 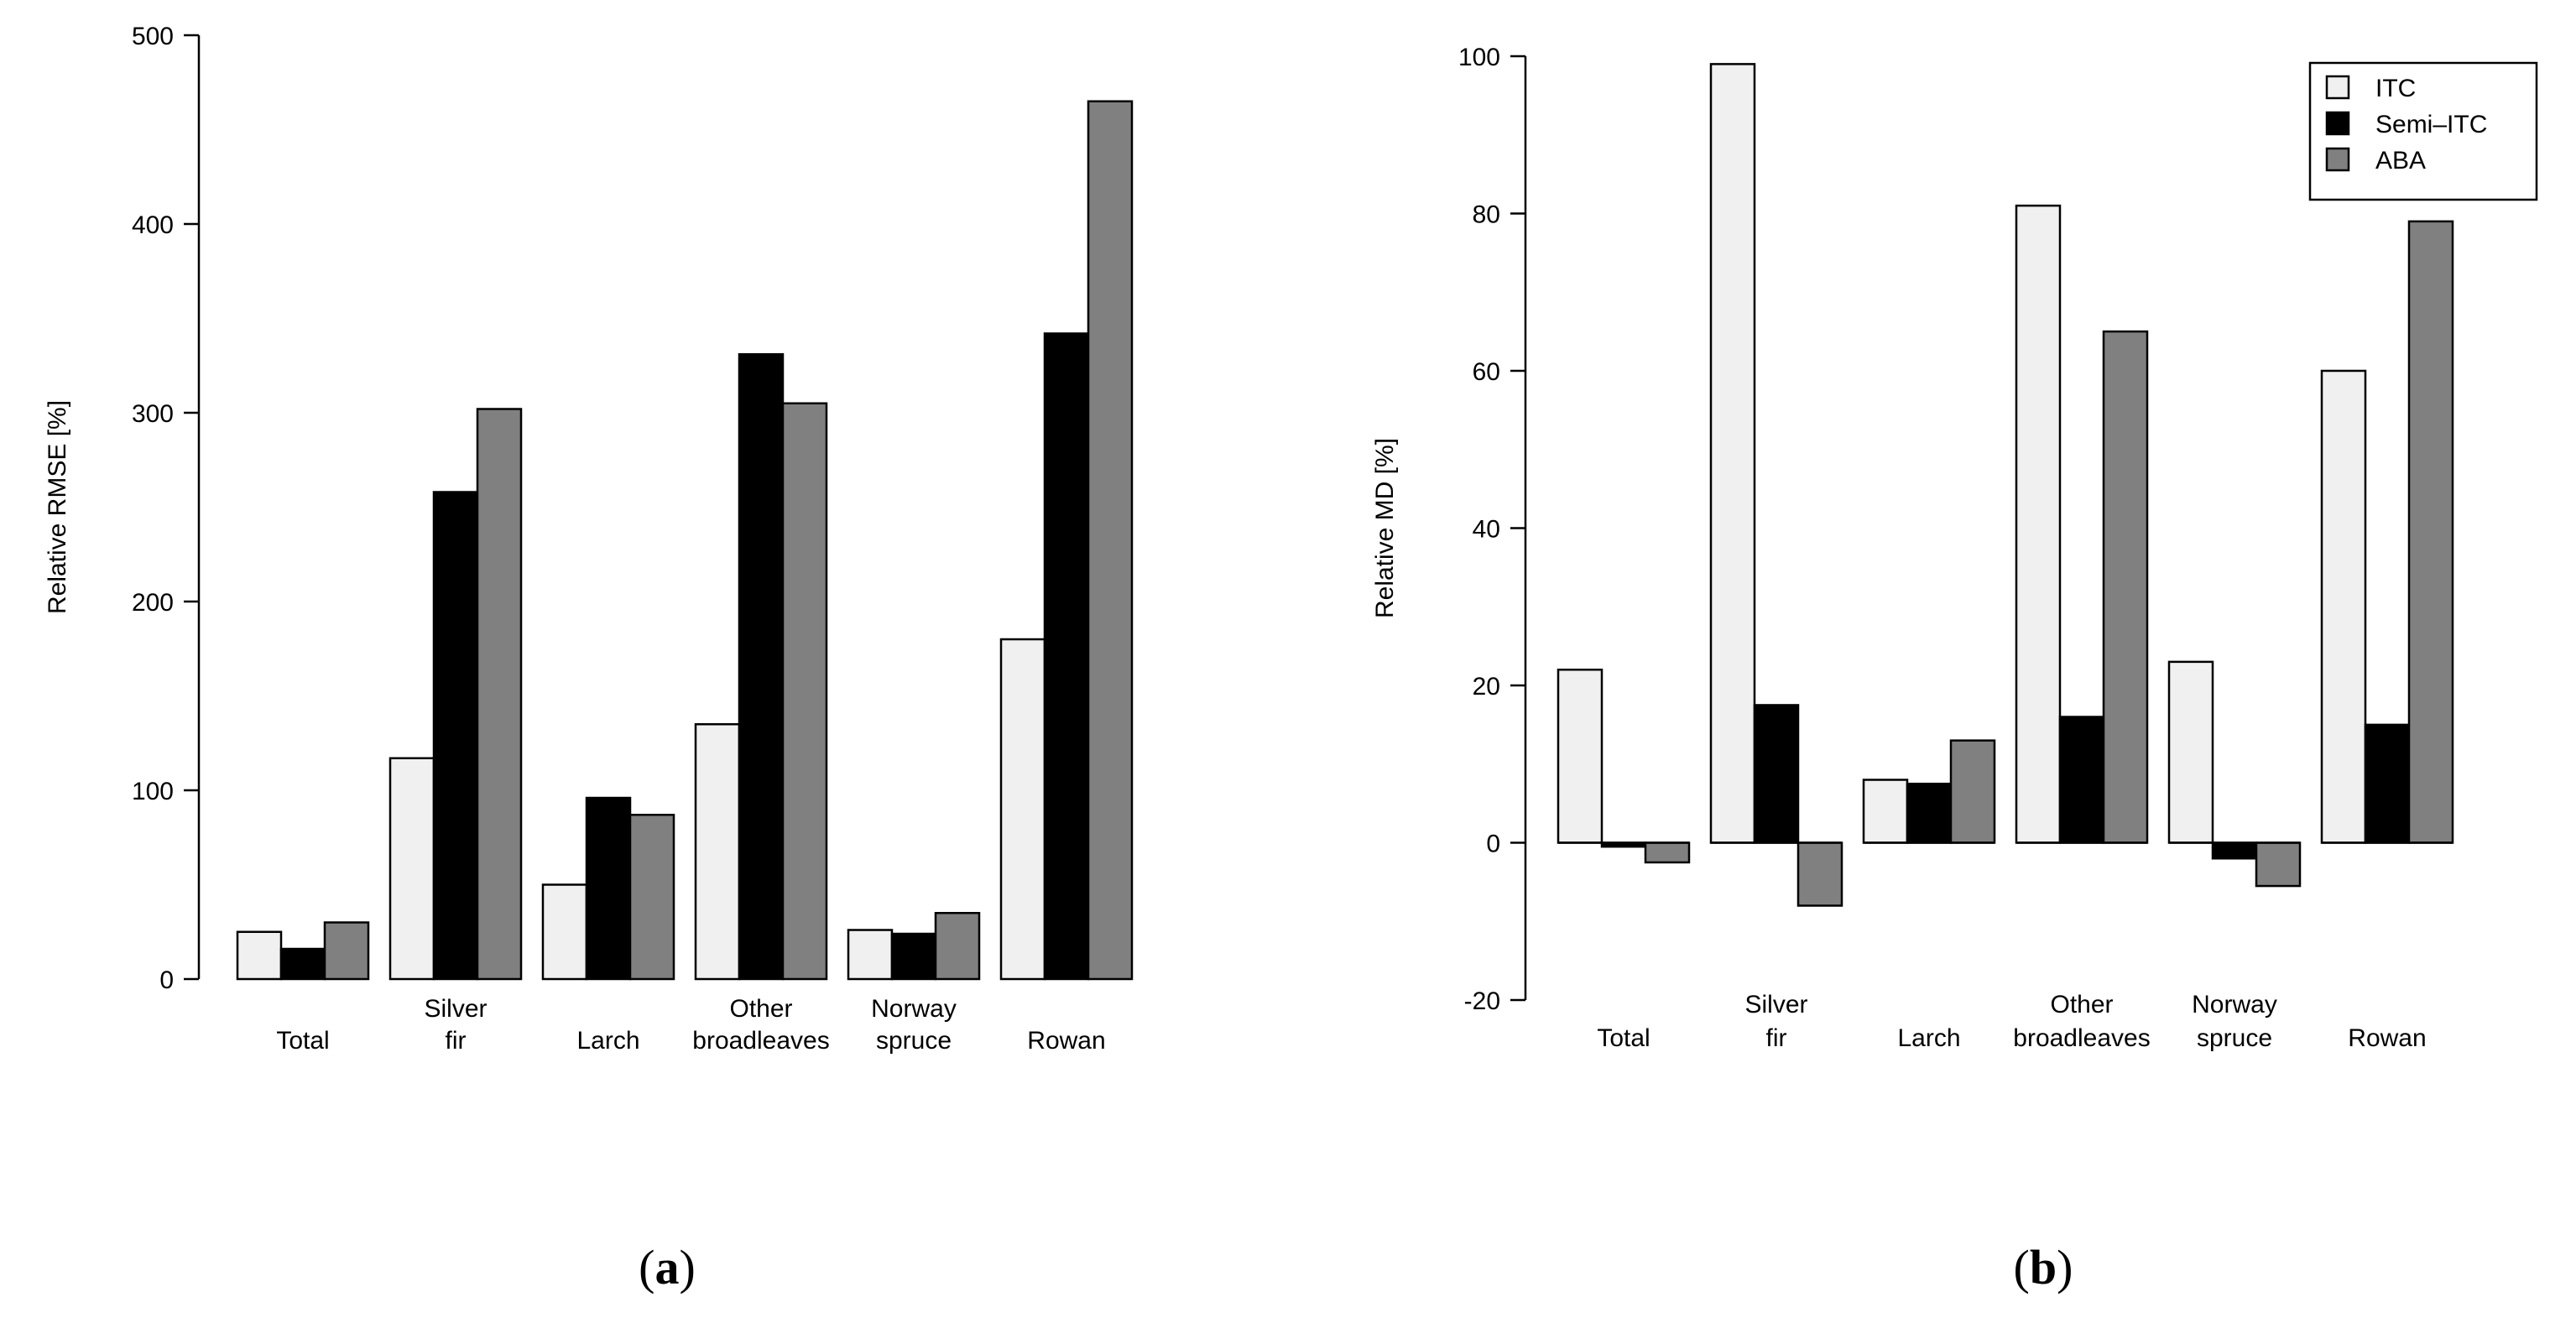 What do you see at coordinates (667, 1267) in the screenshot?
I see `panel-label-a: (a)` at bounding box center [667, 1267].